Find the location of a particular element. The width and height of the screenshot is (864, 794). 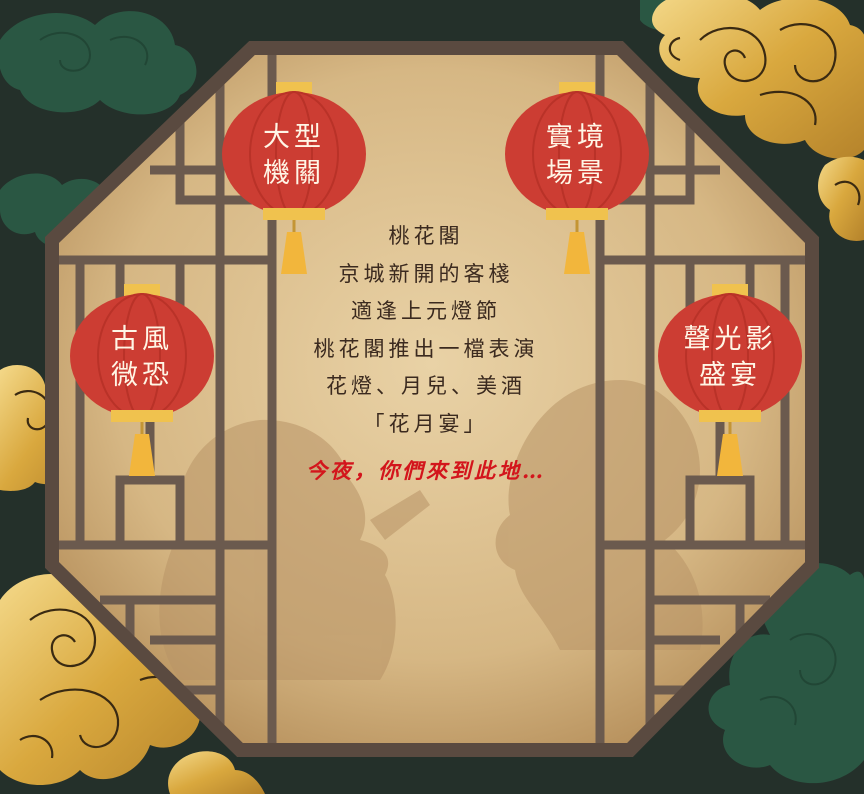

poem-line: 桃花閣 is located at coordinates (426, 236).